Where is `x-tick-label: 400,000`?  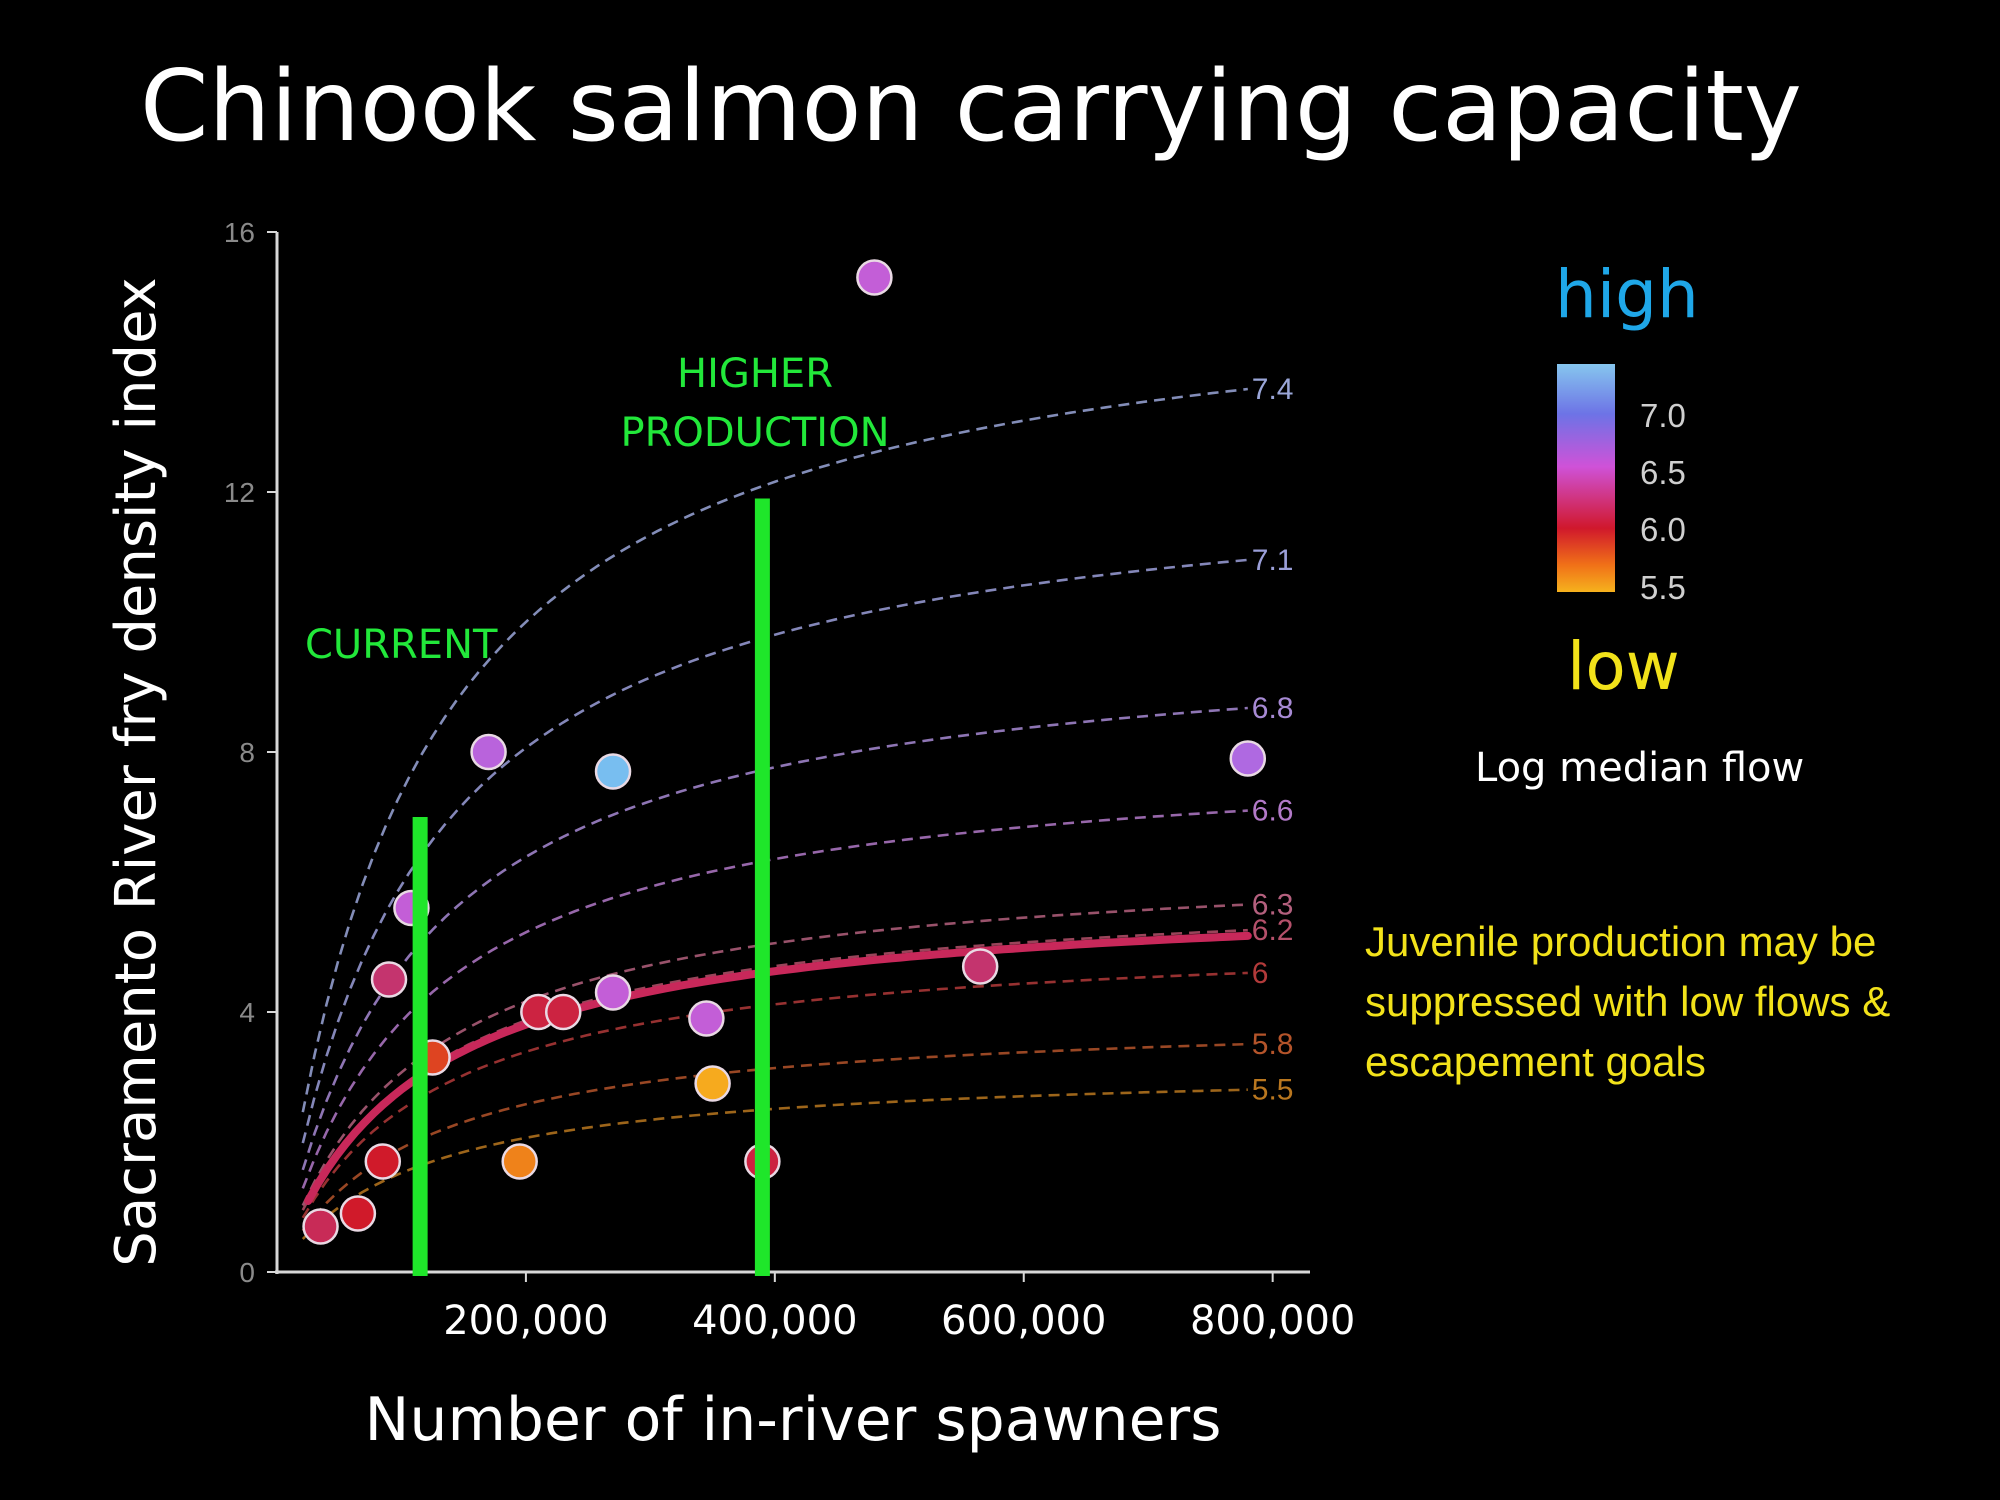
x-tick-label: 400,000 is located at coordinates (774, 1321).